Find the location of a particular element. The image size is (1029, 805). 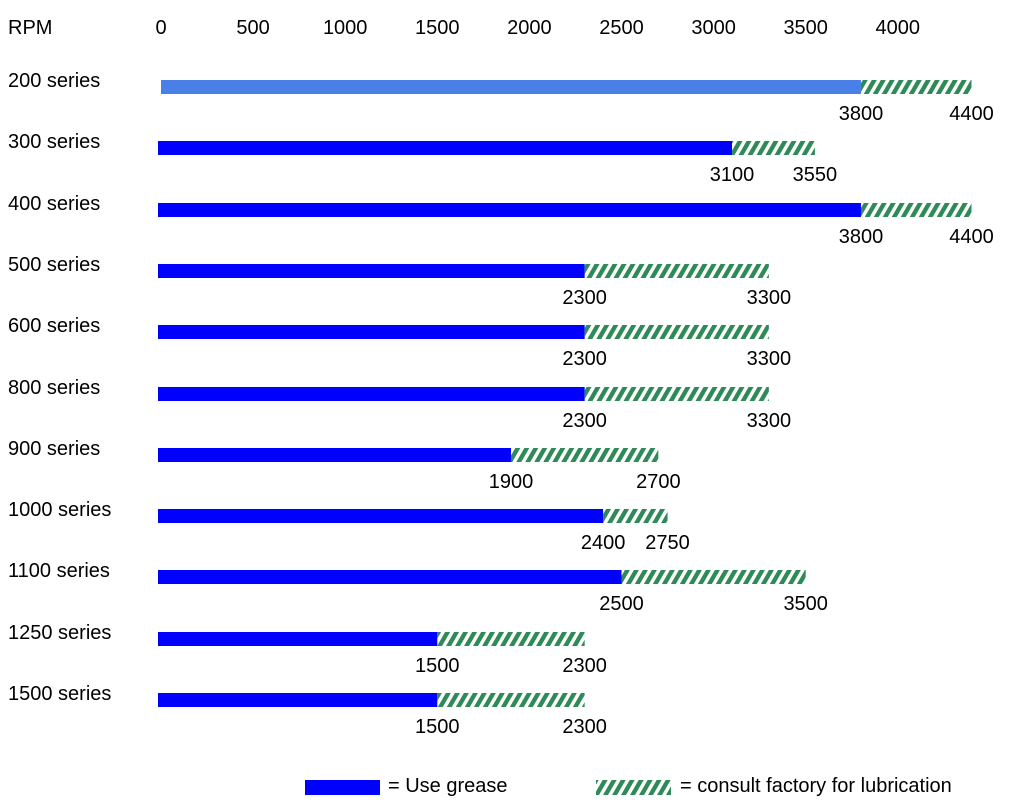

x-tick-label: 3500 is located at coordinates (805, 28).